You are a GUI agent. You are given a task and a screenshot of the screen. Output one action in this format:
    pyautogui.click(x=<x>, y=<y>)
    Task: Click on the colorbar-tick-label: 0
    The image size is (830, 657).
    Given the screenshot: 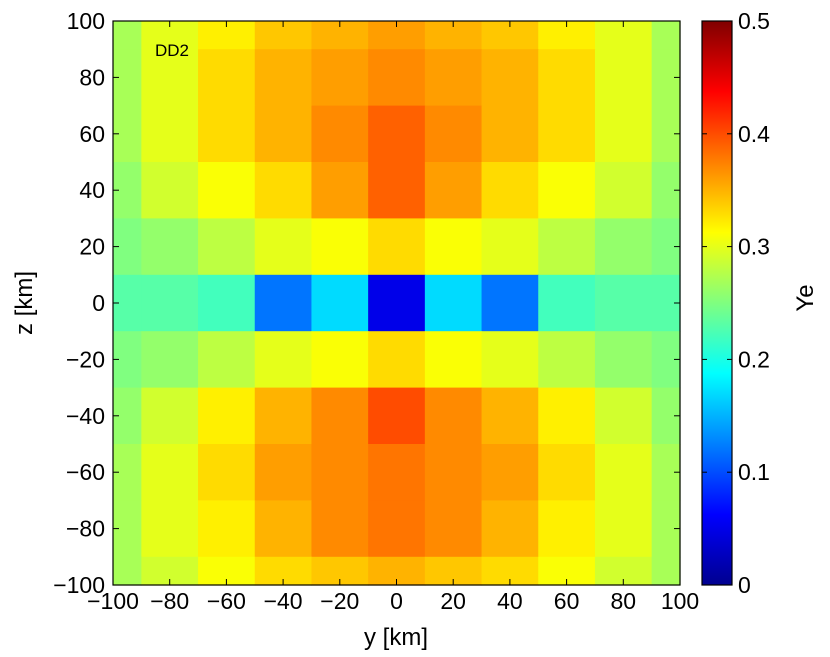 What is the action you would take?
    pyautogui.click(x=744, y=585)
    